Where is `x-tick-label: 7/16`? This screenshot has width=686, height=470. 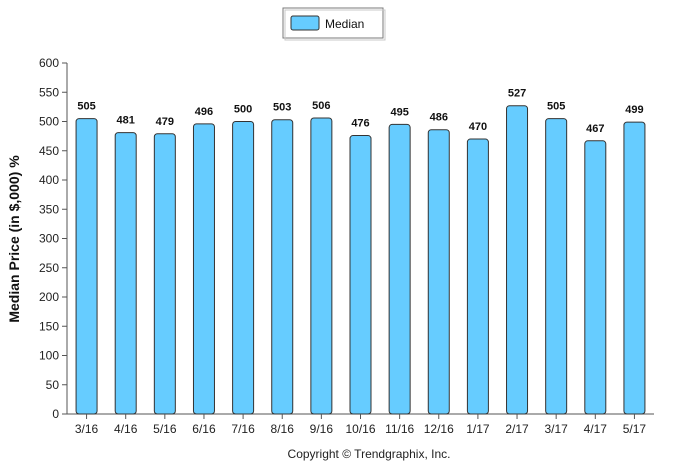 x-tick-label: 7/16 is located at coordinates (243, 429).